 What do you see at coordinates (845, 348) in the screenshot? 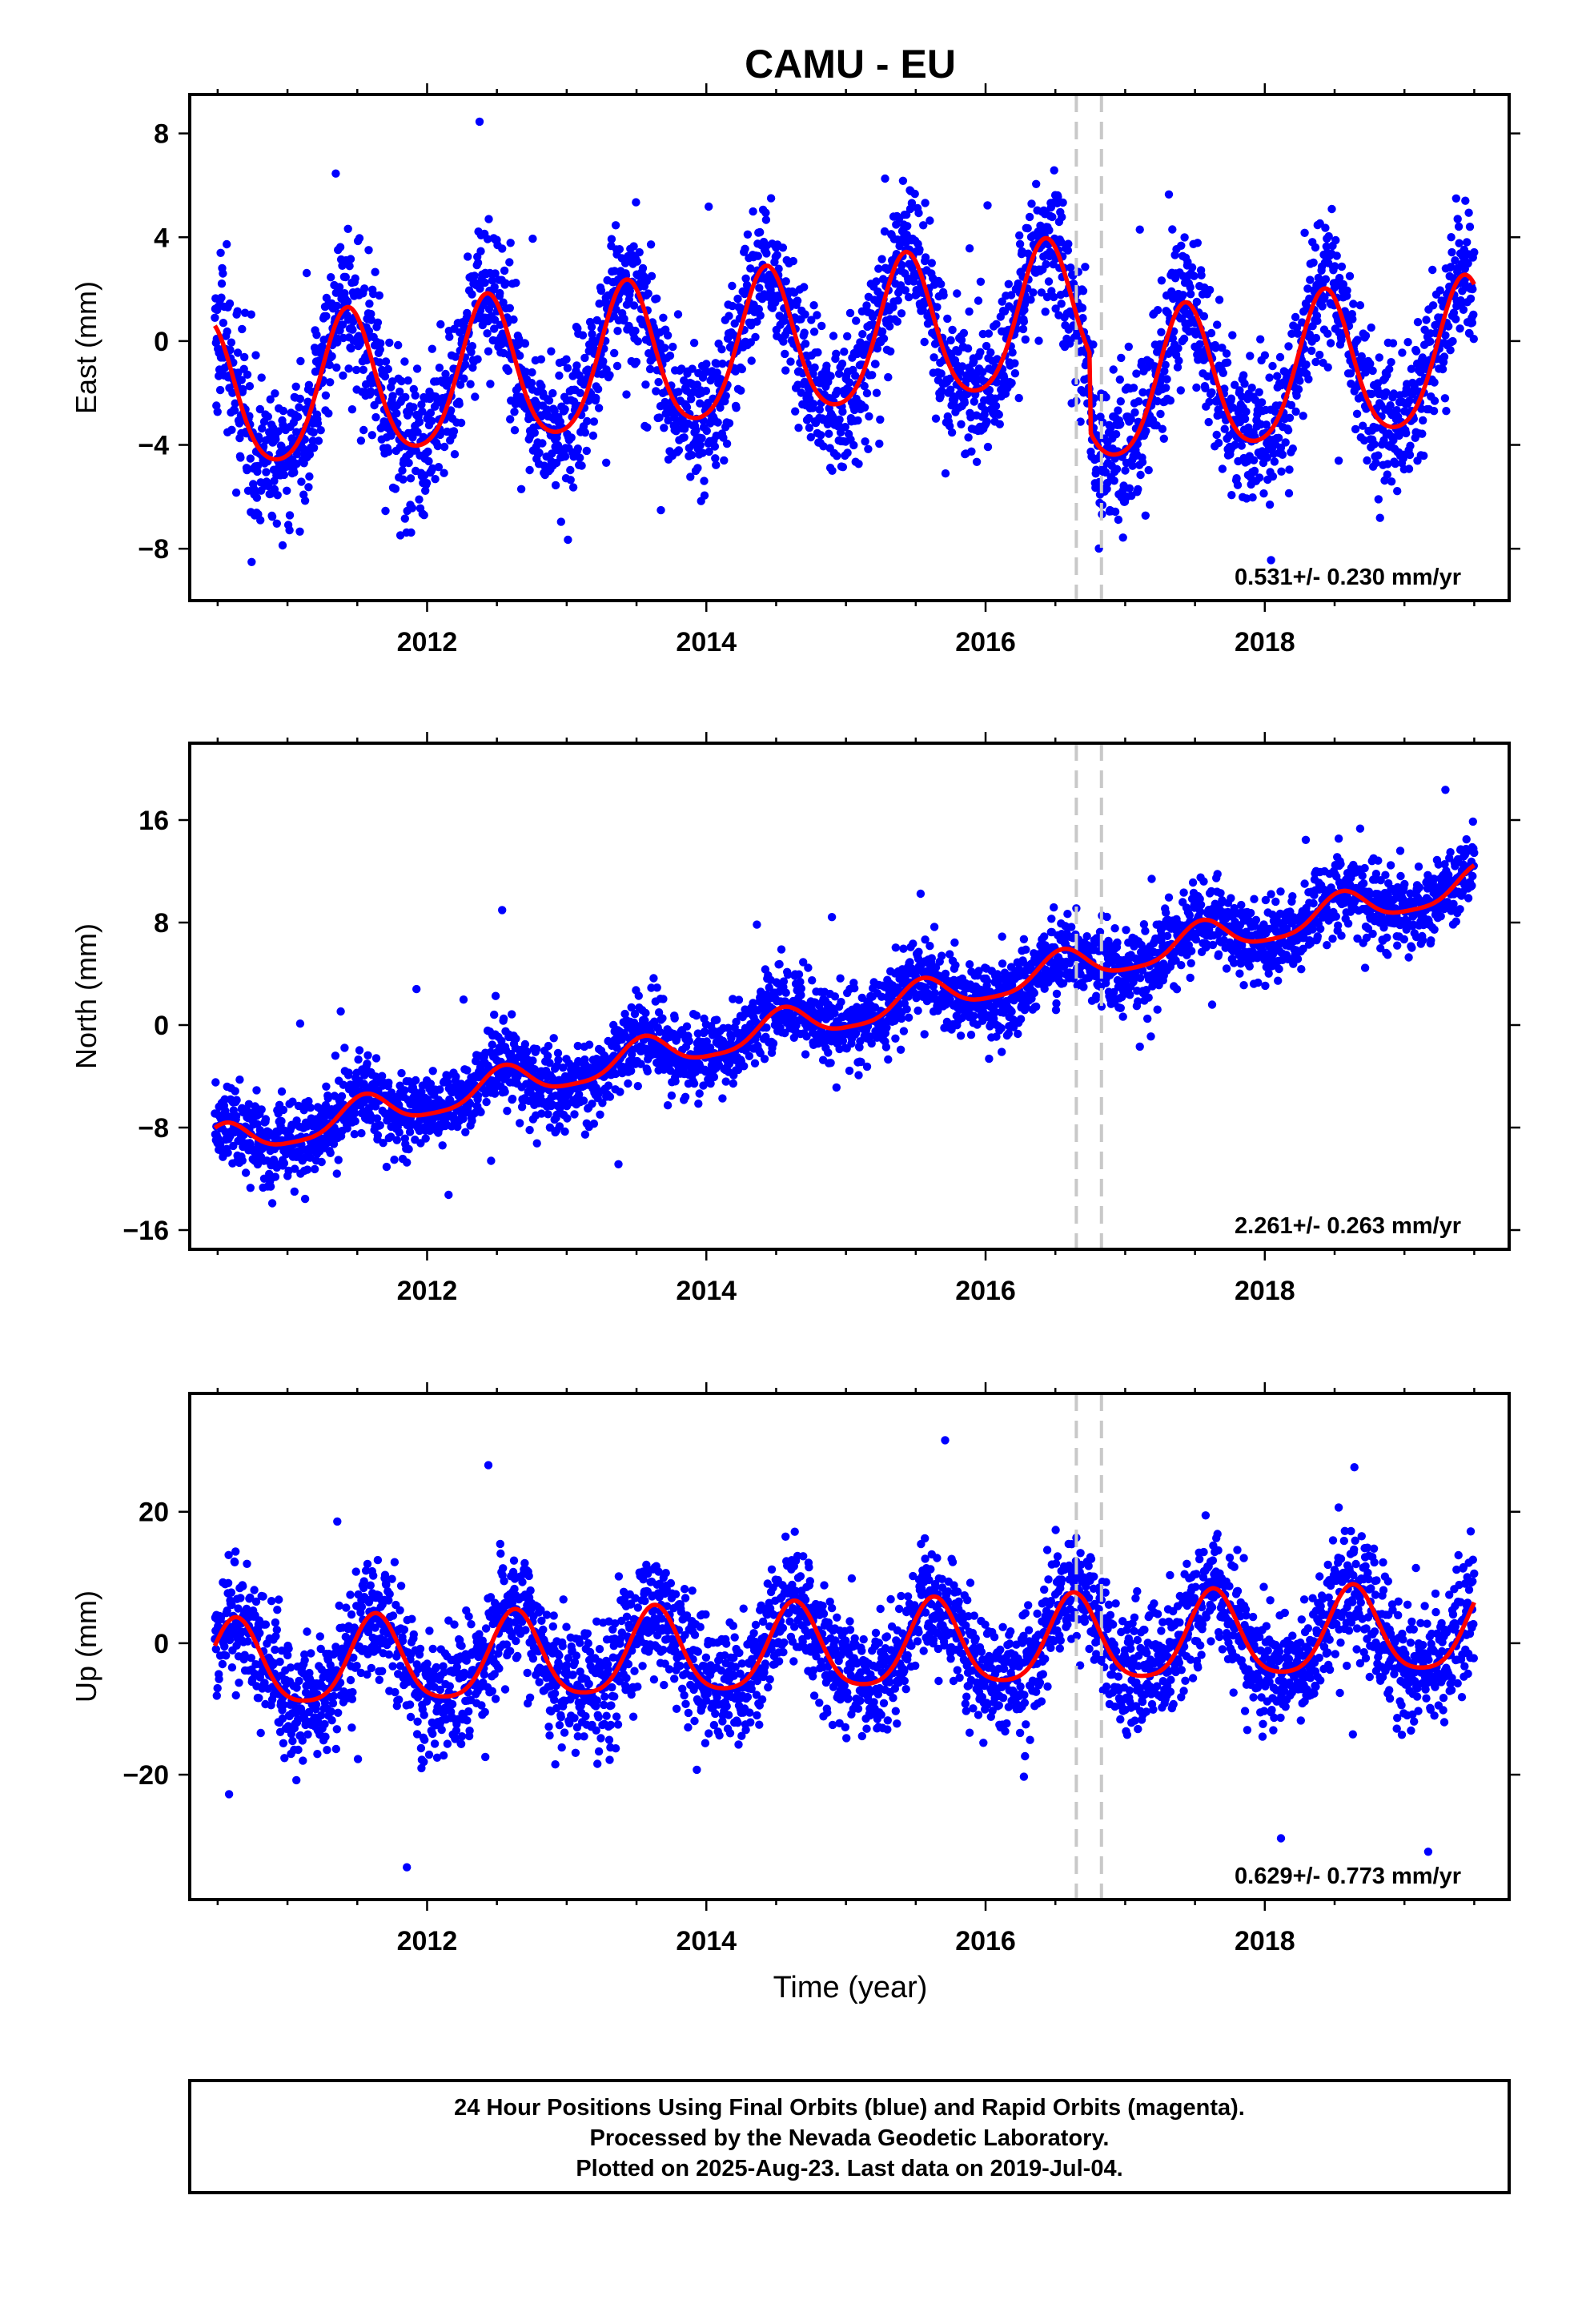
I see `east-model-curve` at bounding box center [845, 348].